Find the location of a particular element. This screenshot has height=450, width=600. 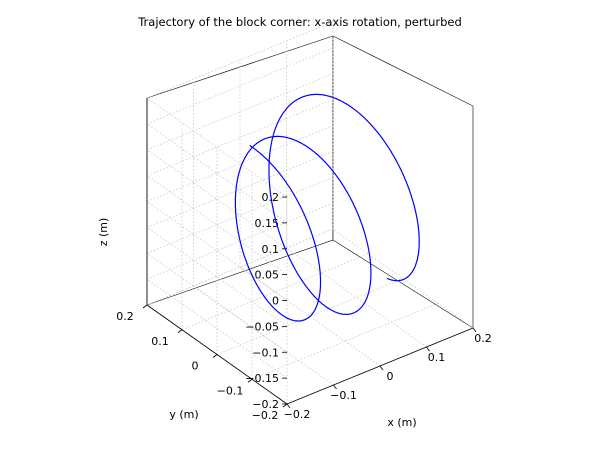

tick-label-x: −0.1 is located at coordinates (343, 395).